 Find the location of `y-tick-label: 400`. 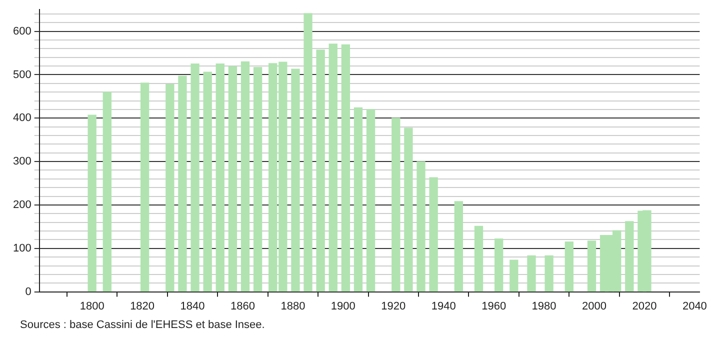

y-tick-label: 400 is located at coordinates (22, 118).